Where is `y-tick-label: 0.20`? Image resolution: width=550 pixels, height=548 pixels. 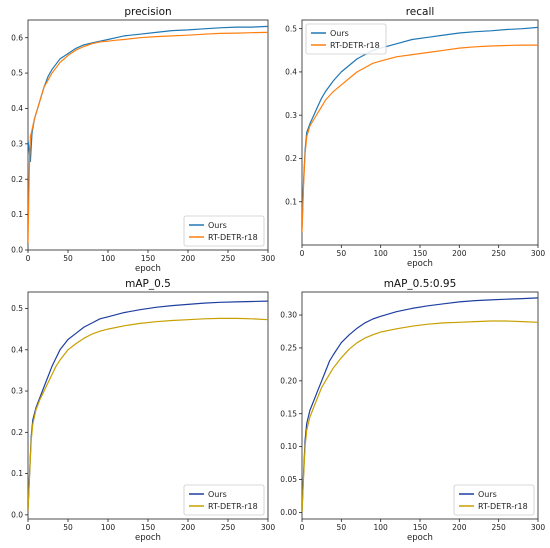
y-tick-label: 0.20 is located at coordinates (288, 380).